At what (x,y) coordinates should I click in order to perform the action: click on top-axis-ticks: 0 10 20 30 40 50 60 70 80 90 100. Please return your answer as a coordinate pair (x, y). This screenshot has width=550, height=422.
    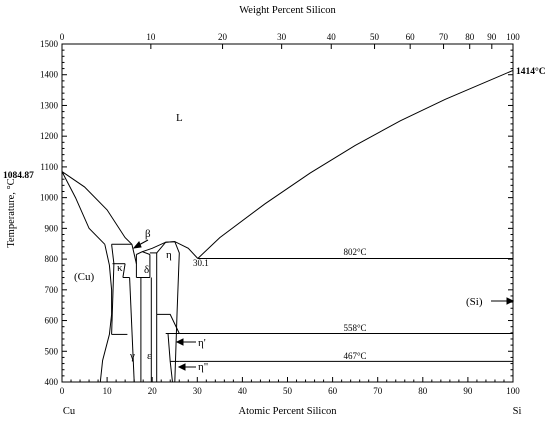
    Looking at the image, I should click on (290, 40).